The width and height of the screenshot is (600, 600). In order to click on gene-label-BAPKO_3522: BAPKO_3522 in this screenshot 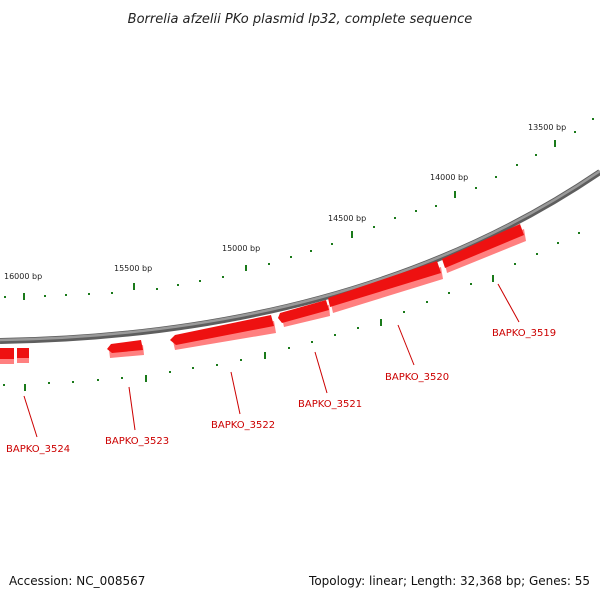, I will do `click(243, 425)`.